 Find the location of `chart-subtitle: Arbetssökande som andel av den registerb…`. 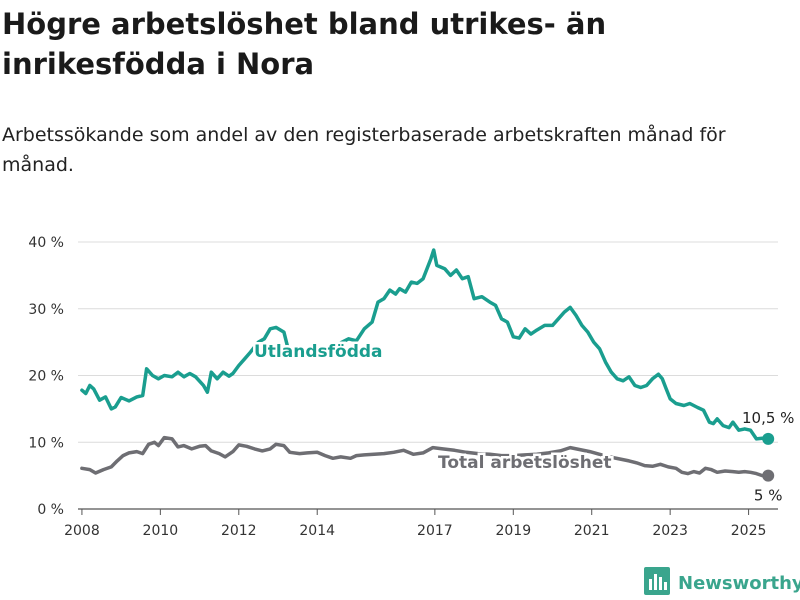

chart-subtitle: Arbetssökande som andel av den registerb… is located at coordinates (364, 150).